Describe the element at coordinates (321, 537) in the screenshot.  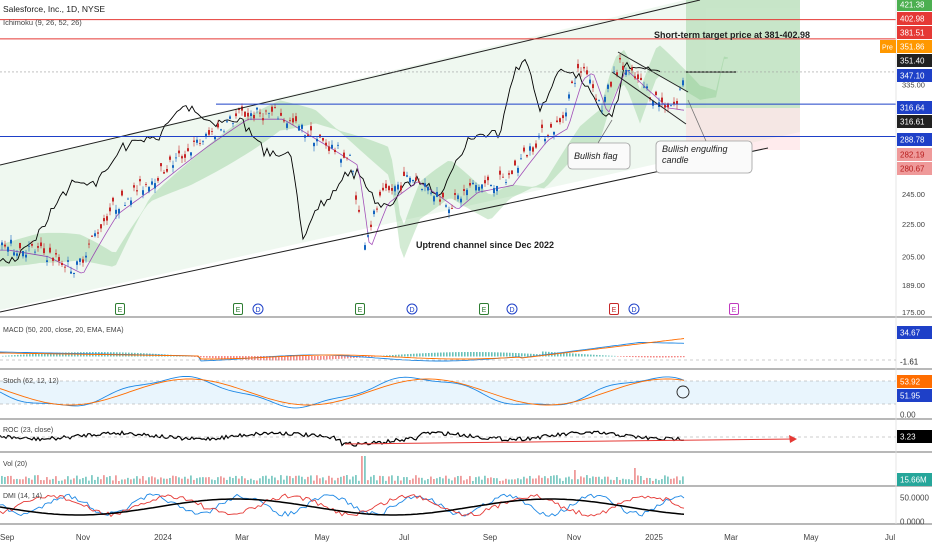
I see `time-tick-label: May` at that location.